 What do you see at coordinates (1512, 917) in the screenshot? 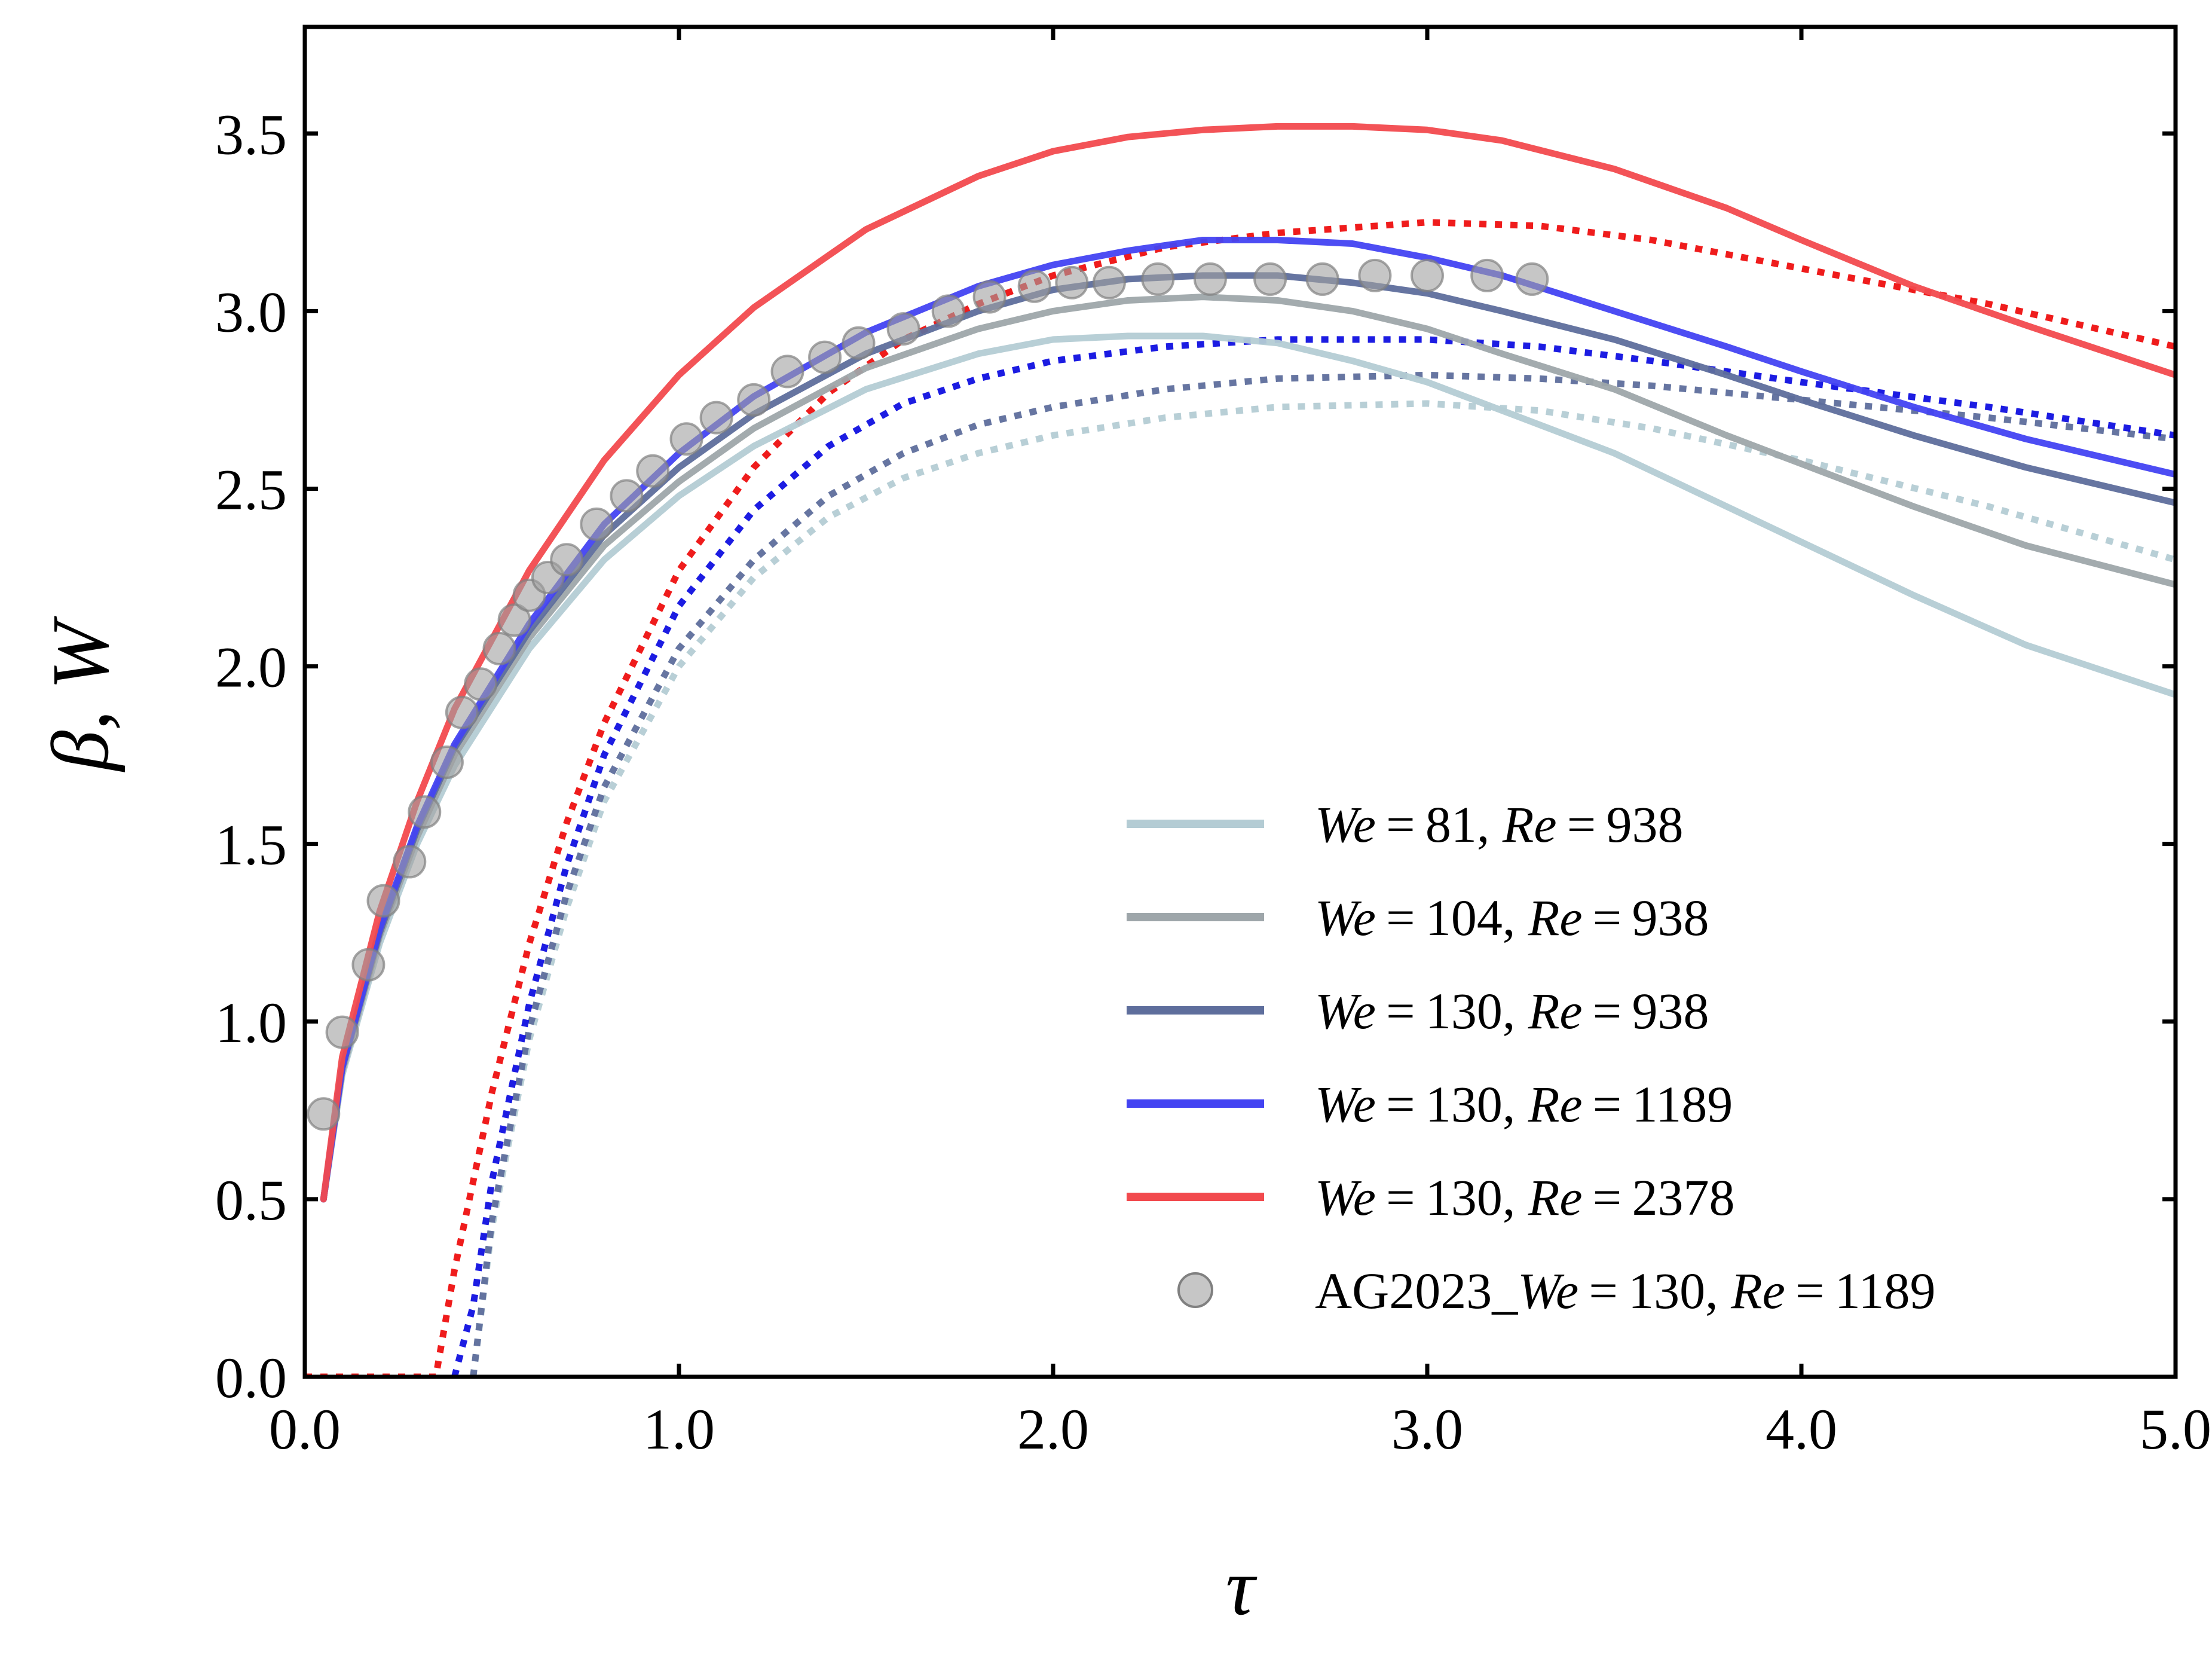
I see `legend-label: We = 104, Re = 938` at bounding box center [1512, 917].